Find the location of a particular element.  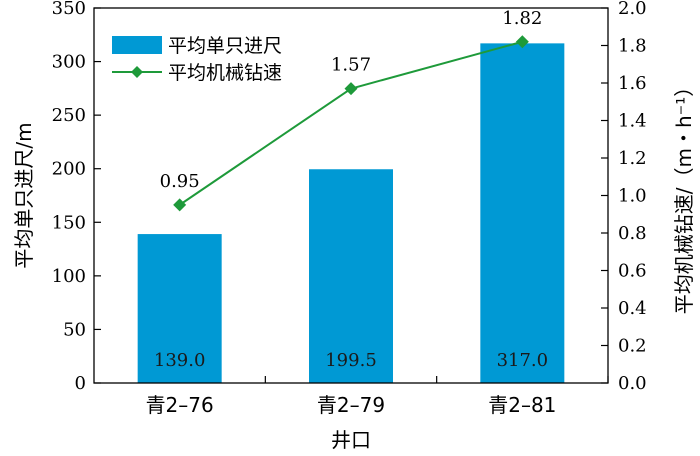

right-tick-label: 0.4 is located at coordinates (632, 308).